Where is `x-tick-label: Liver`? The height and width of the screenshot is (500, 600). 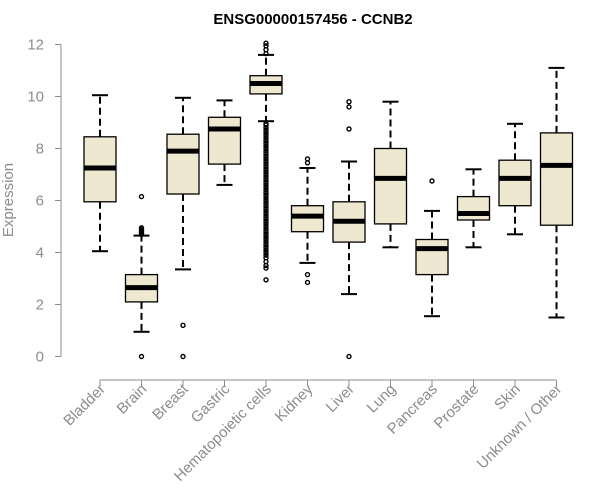 x-tick-label: Liver is located at coordinates (340, 398).